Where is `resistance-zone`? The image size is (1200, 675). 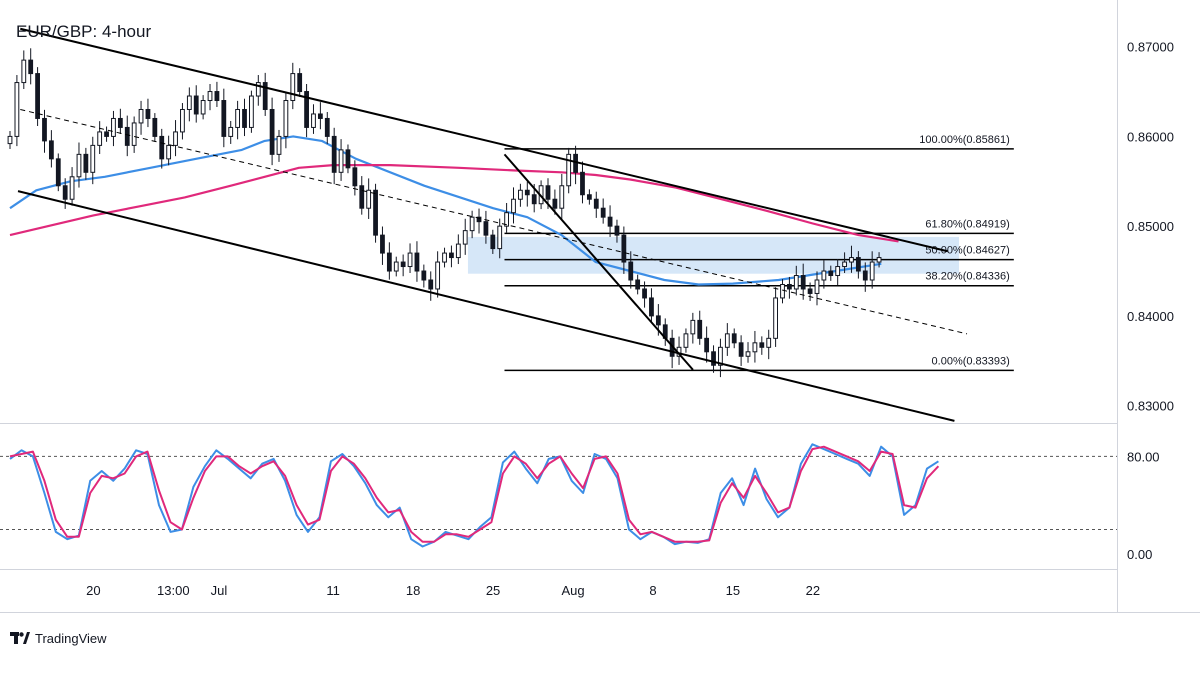
resistance-zone is located at coordinates (713, 255).